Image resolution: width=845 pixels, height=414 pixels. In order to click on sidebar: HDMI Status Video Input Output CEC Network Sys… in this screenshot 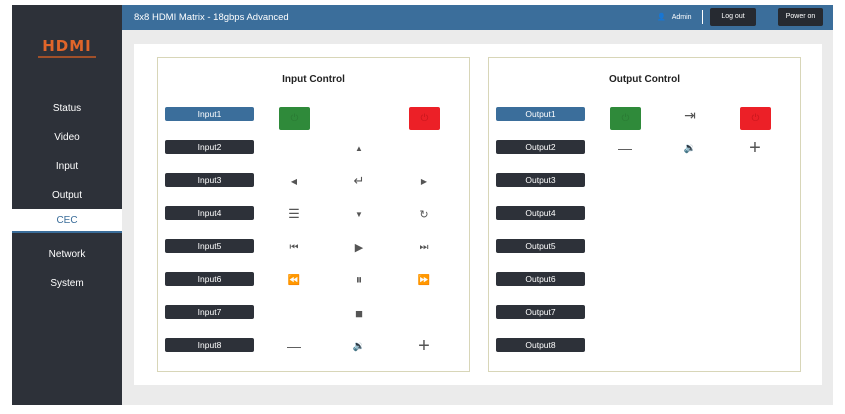, I will do `click(67, 205)`.